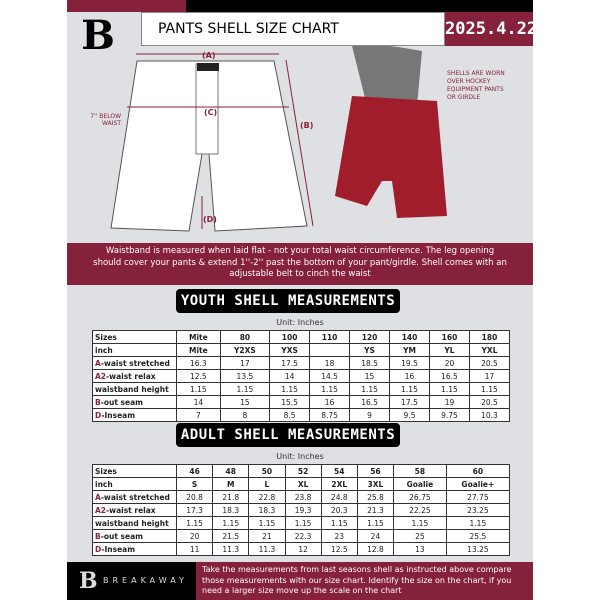 Image resolution: width=600 pixels, height=600 pixels. Describe the element at coordinates (489, 337) in the screenshot. I see `table-cell: 180` at that location.